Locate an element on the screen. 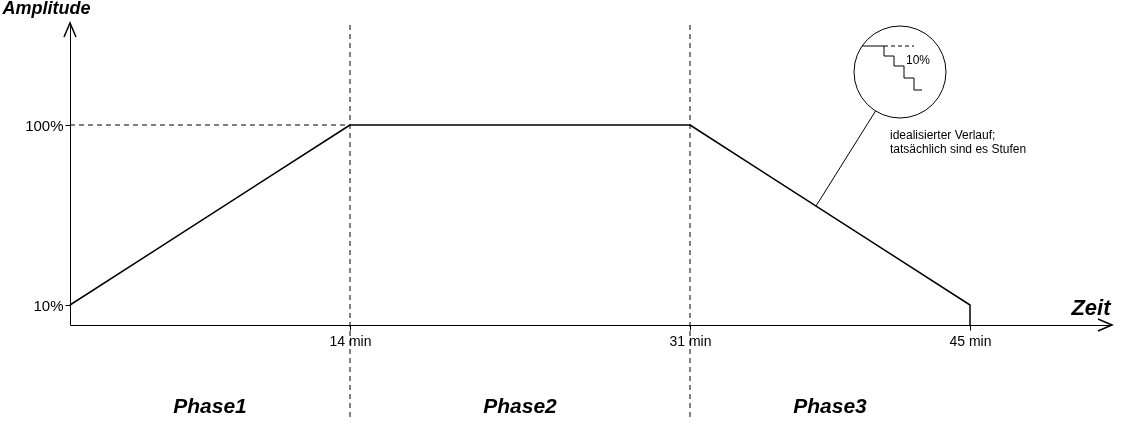 Image resolution: width=1137 pixels, height=441 pixels. annotation: idealisierter Verlauf; tatsächlich sind es Stufen is located at coordinates (959, 142).